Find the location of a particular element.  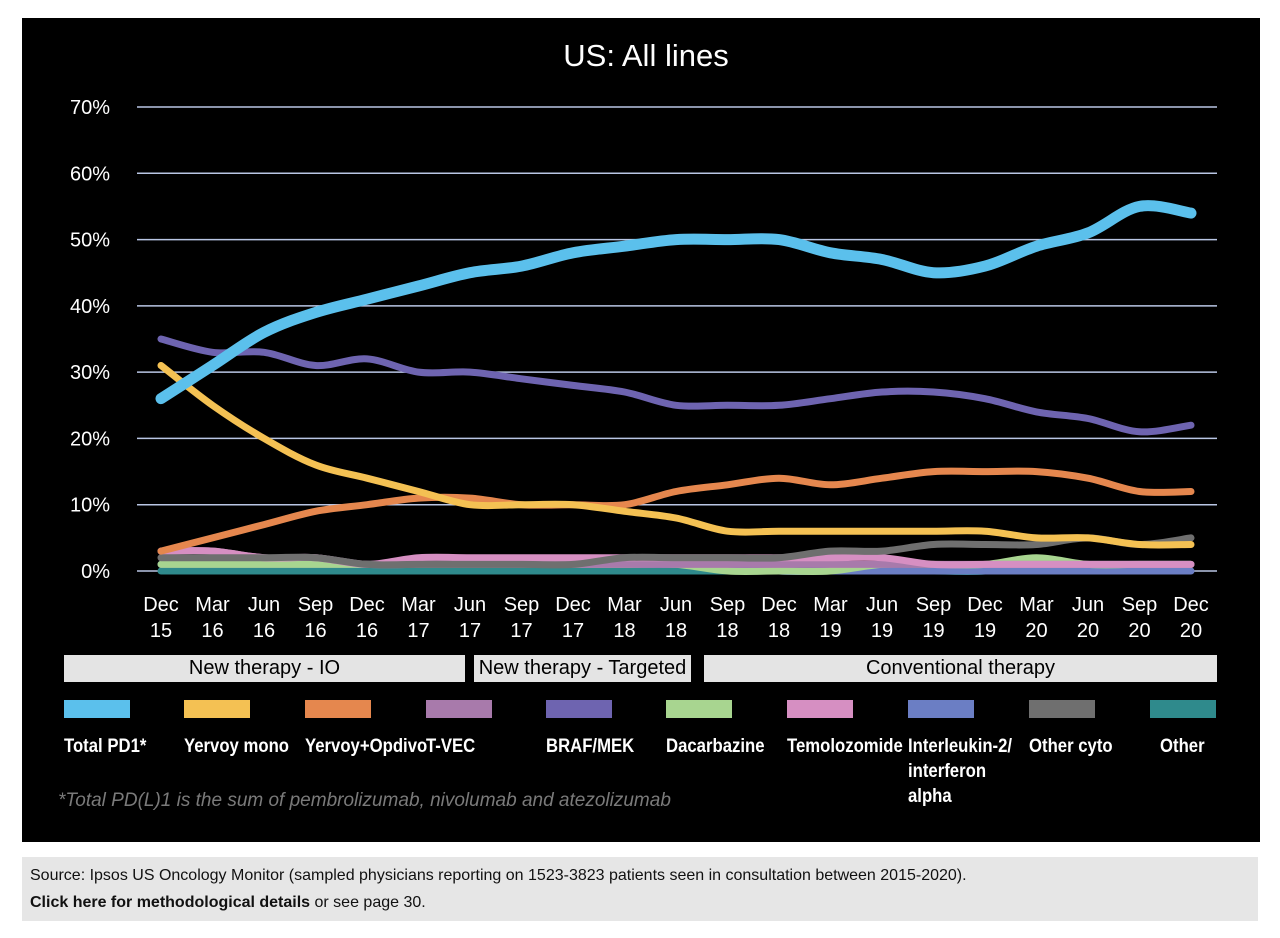

x-tick-label: Jun 17 is located at coordinates (470, 618).